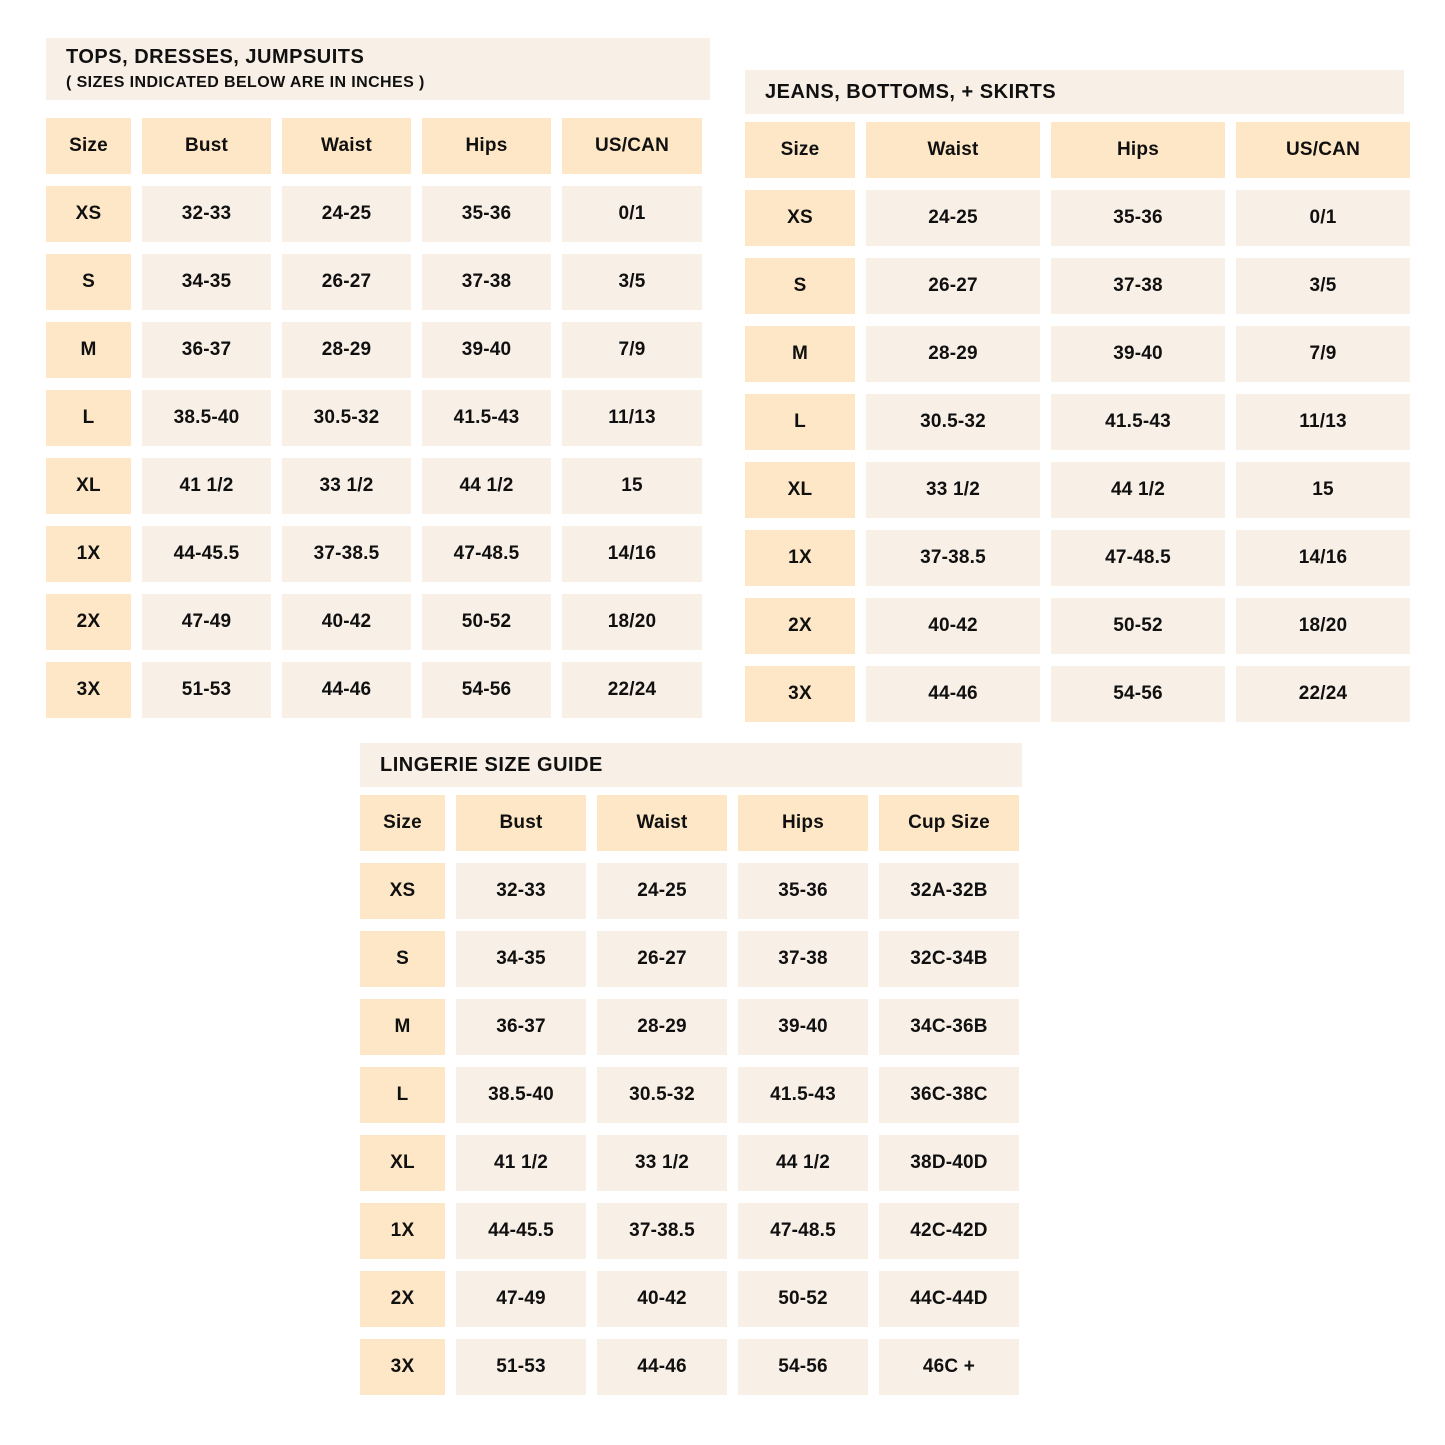 The width and height of the screenshot is (1445, 1445). Describe the element at coordinates (949, 1027) in the screenshot. I see `measurement-cell: 34C-36B` at that location.